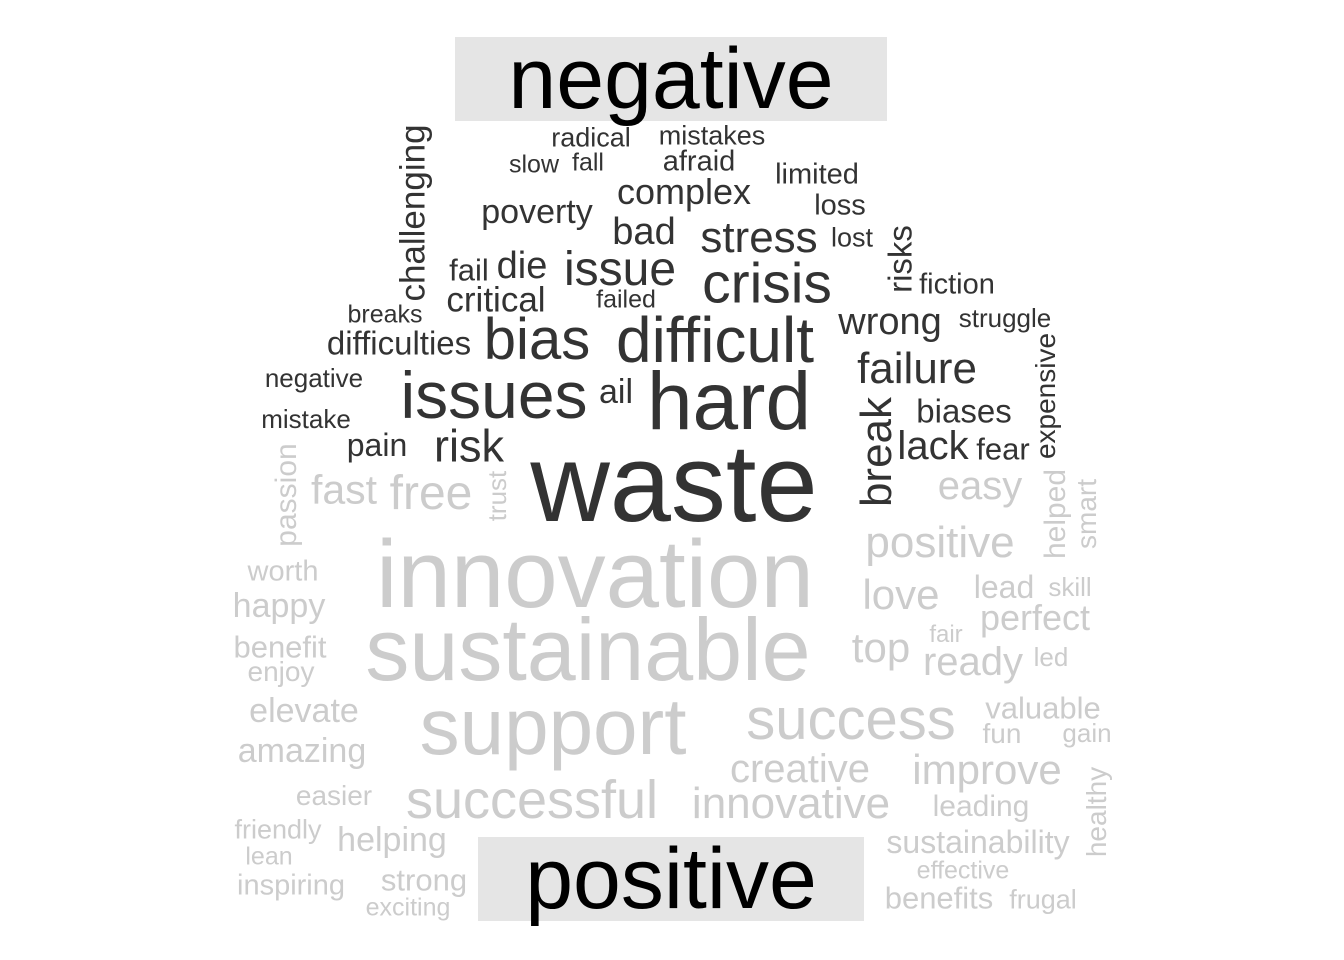 This screenshot has width=1344, height=960. What do you see at coordinates (537, 212) in the screenshot?
I see `negative-word: poverty` at bounding box center [537, 212].